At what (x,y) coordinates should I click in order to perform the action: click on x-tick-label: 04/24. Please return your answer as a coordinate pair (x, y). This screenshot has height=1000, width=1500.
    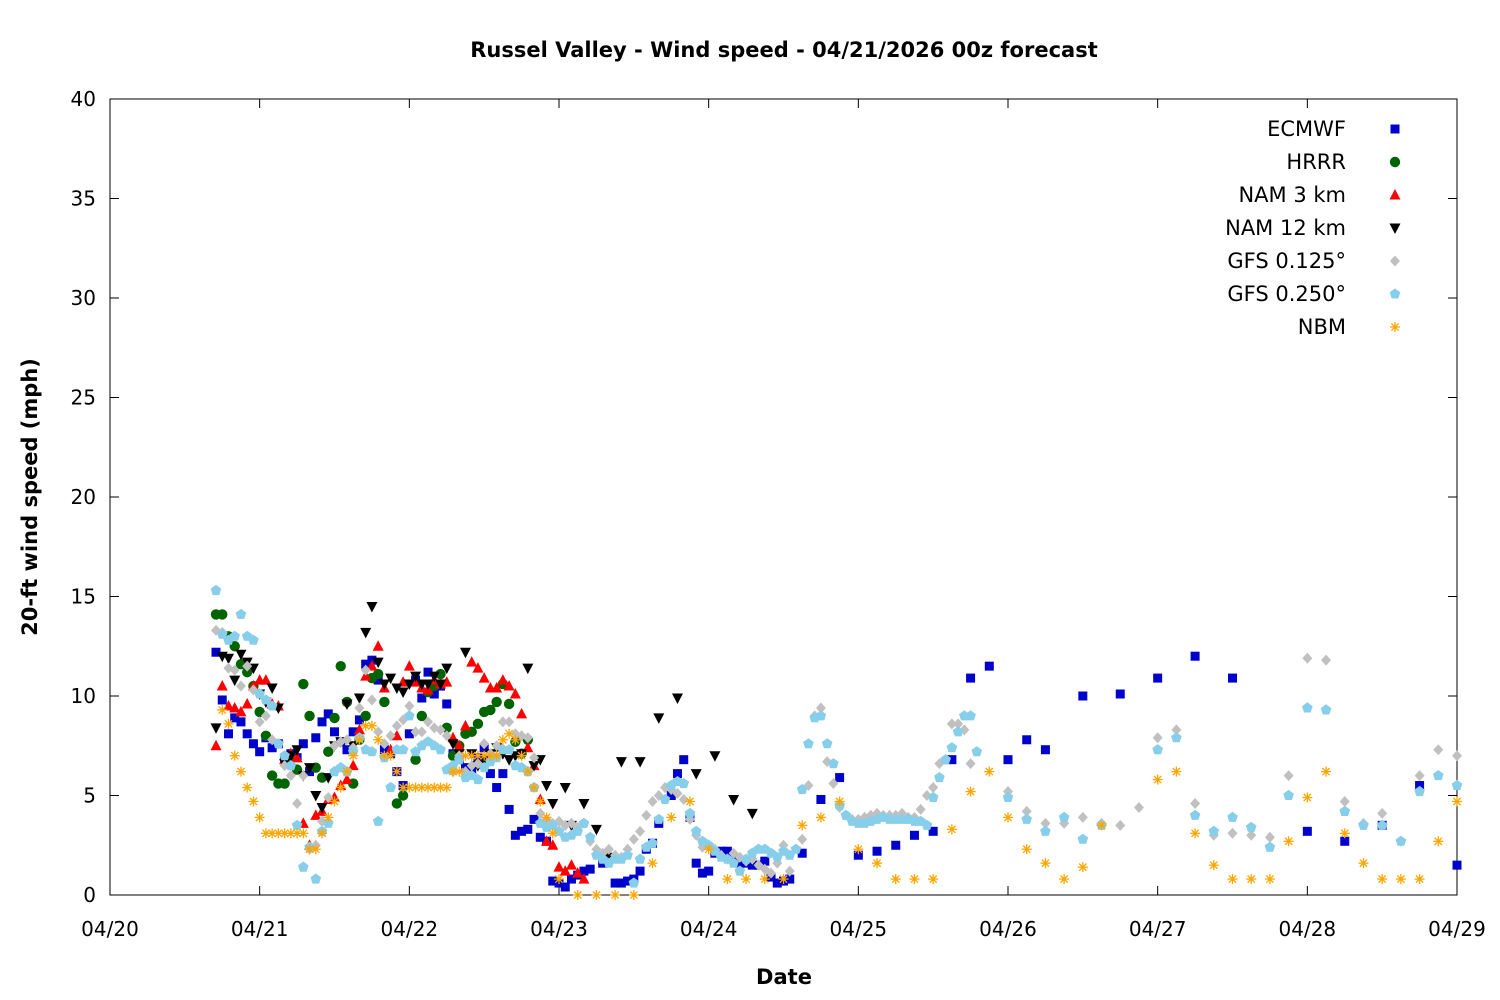
    Looking at the image, I should click on (709, 929).